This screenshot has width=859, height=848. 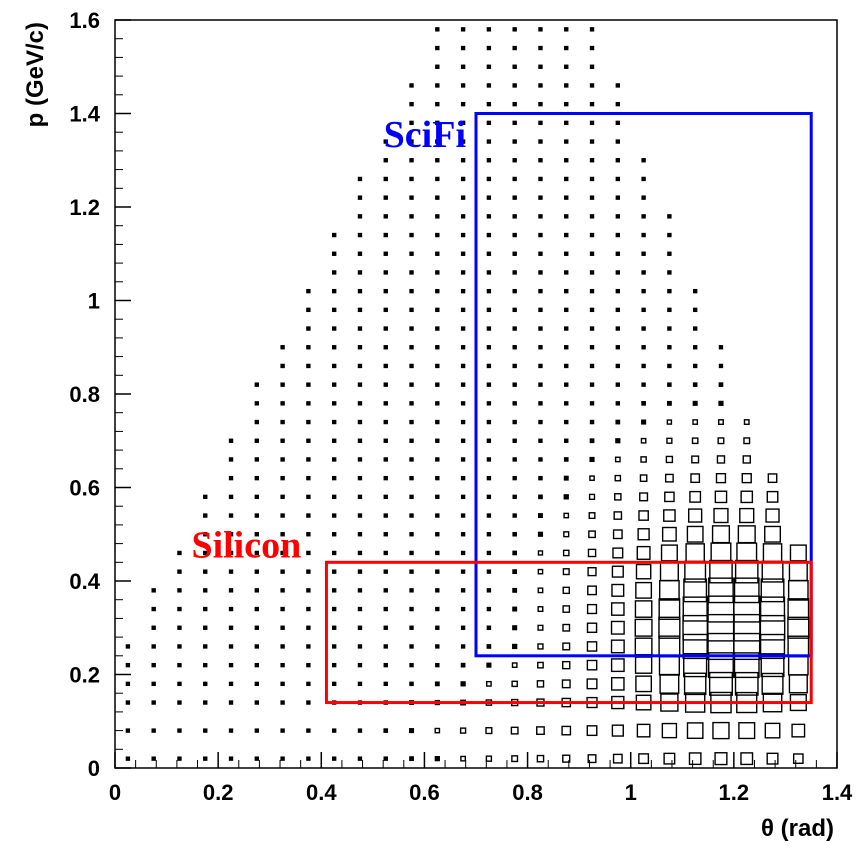 What do you see at coordinates (94, 301) in the screenshot?
I see `y-tick-label: 1` at bounding box center [94, 301].